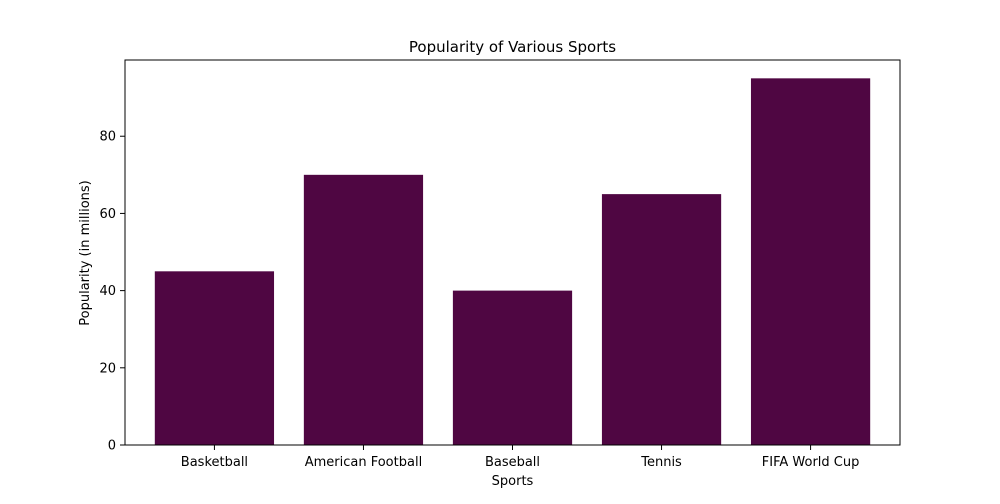  Describe the element at coordinates (513, 481) in the screenshot. I see `x-axis-label: Sports` at that location.